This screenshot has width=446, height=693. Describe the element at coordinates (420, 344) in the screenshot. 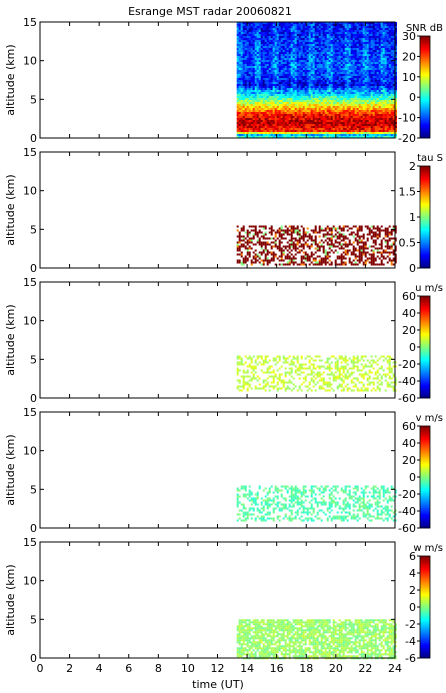

I see `colorbar-u: -60 -40 -20 0 20 40 60u m/s` at that location.